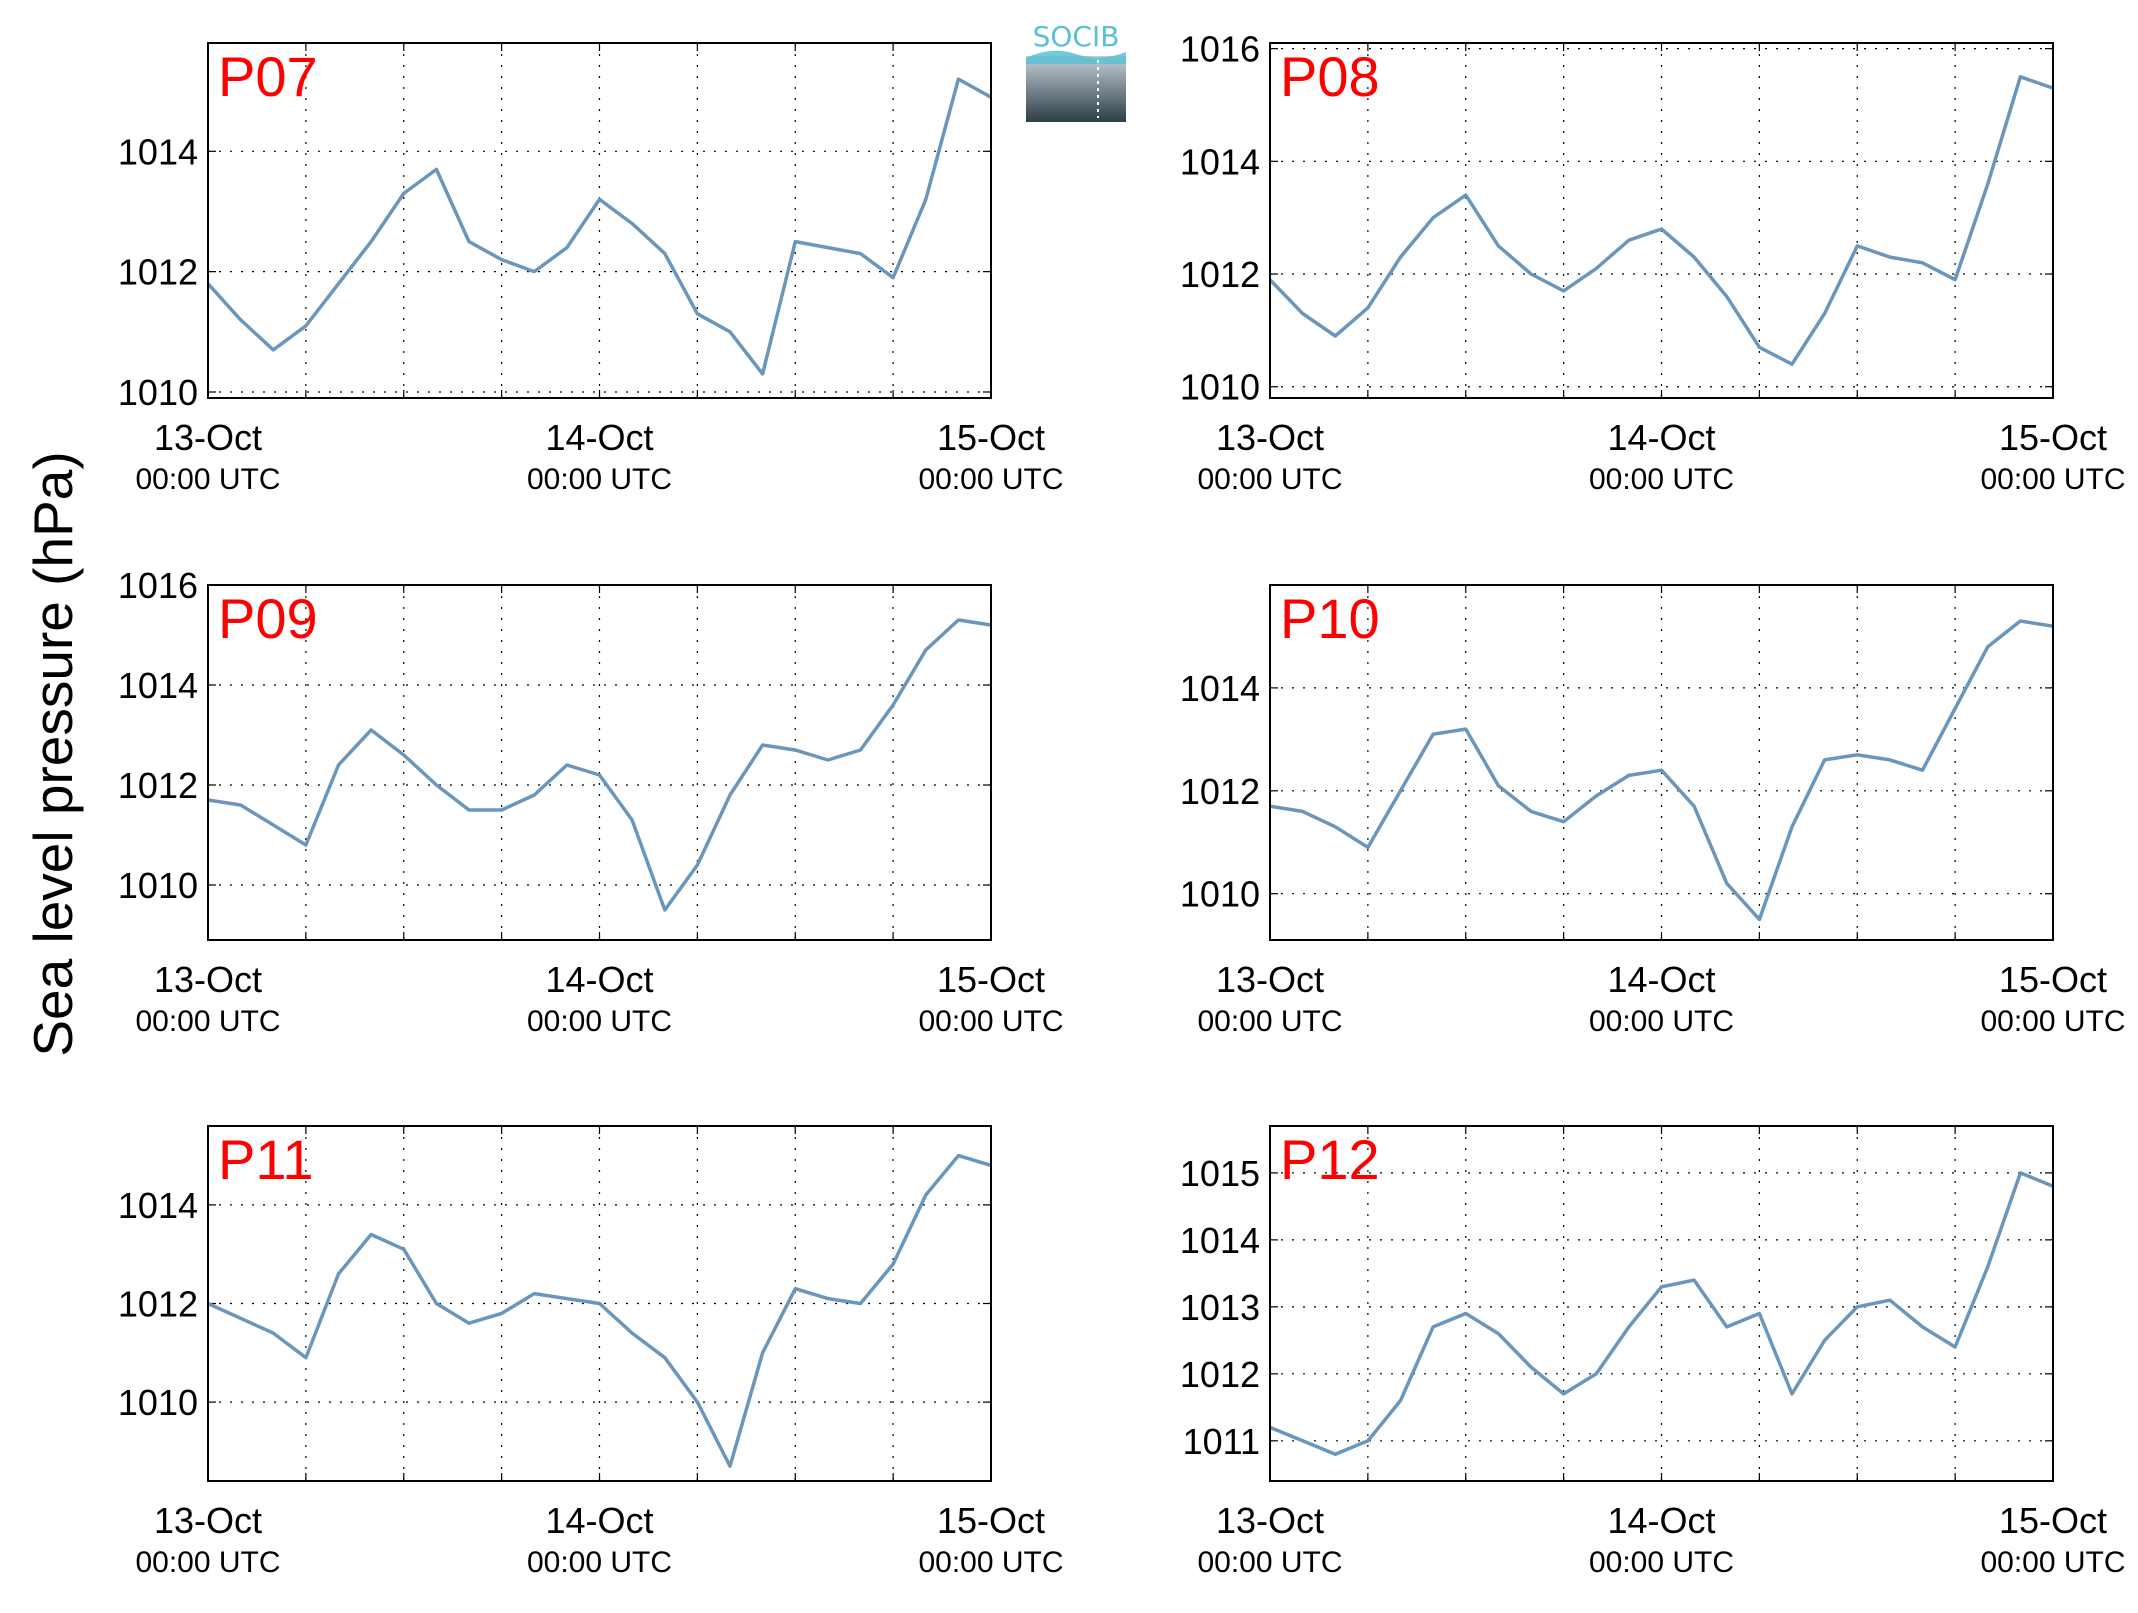 This screenshot has width=2138, height=1613. Describe the element at coordinates (268, 618) in the screenshot. I see `panel-label: P09` at that location.